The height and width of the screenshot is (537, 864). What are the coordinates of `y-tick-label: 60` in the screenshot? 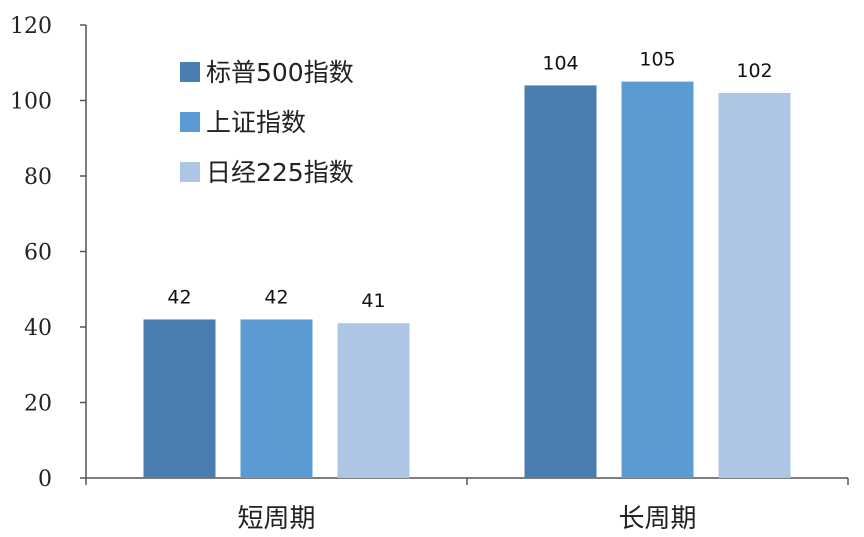 It's located at (38, 253).